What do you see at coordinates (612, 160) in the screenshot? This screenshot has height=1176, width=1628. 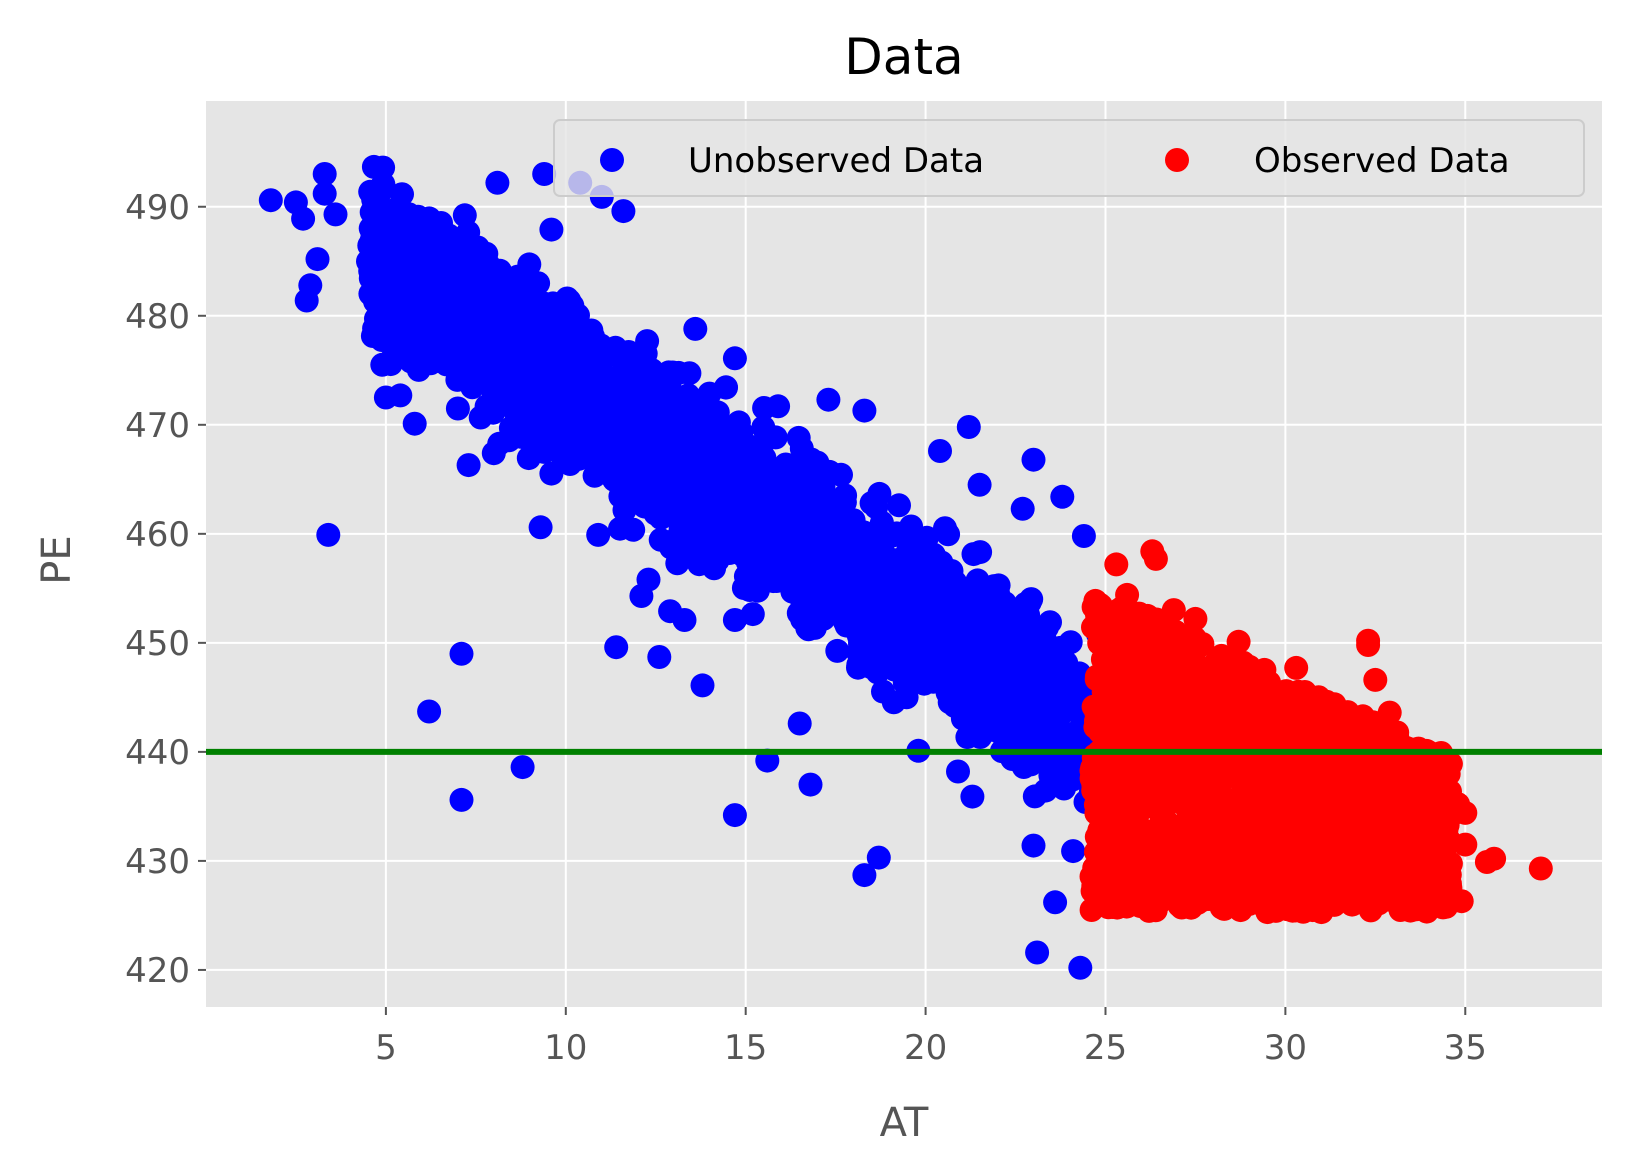 I see `legend-marker-unobserved` at bounding box center [612, 160].